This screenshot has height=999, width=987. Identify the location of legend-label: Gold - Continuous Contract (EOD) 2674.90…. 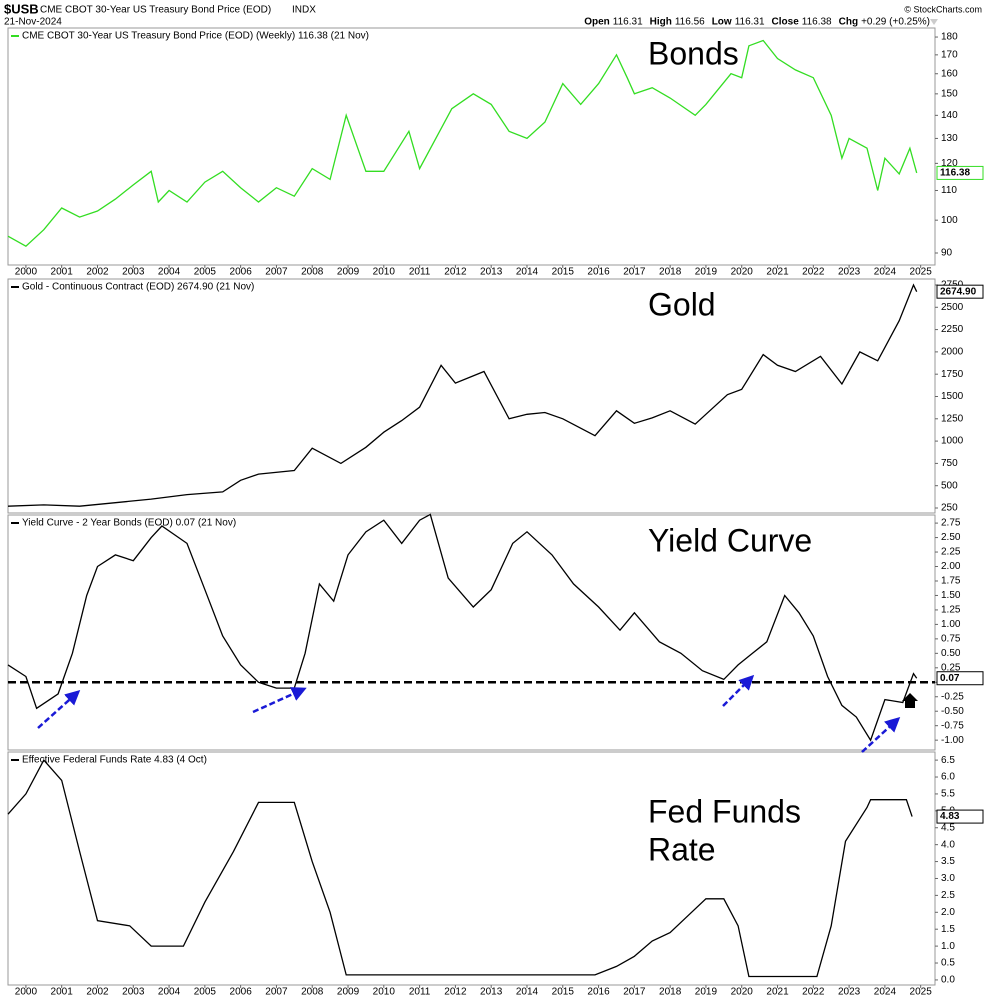
(138, 287).